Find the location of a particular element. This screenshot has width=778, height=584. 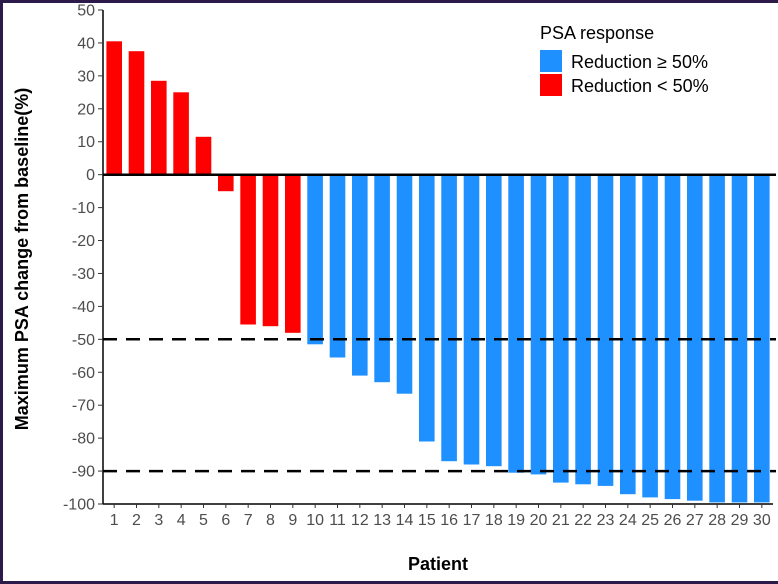

x-tick-label: 7 is located at coordinates (248, 520).